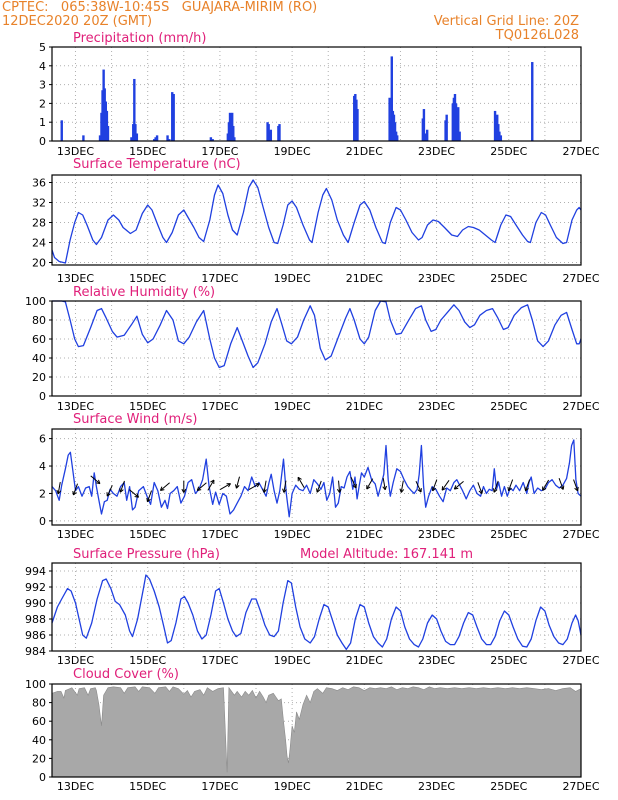 Image resolution: width=618 pixels, height=800 pixels. What do you see at coordinates (39, 223) in the screenshot?
I see `temp-y-tick-label: 28` at bounding box center [39, 223].